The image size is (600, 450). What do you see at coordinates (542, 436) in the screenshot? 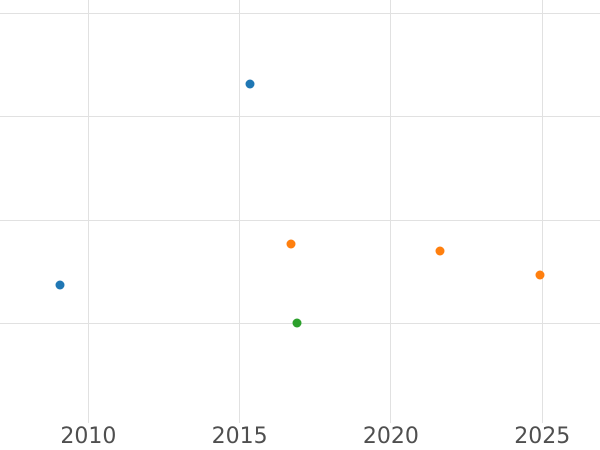
I see `x-tick-label: 2025` at bounding box center [542, 436].